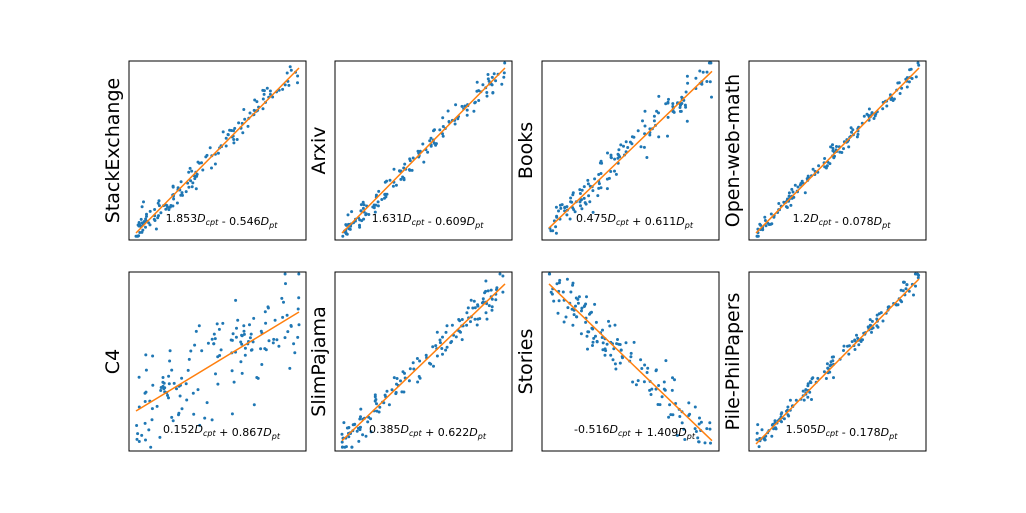 The width and height of the screenshot is (1026, 513). I want to click on fit-line, so click(837, 361).